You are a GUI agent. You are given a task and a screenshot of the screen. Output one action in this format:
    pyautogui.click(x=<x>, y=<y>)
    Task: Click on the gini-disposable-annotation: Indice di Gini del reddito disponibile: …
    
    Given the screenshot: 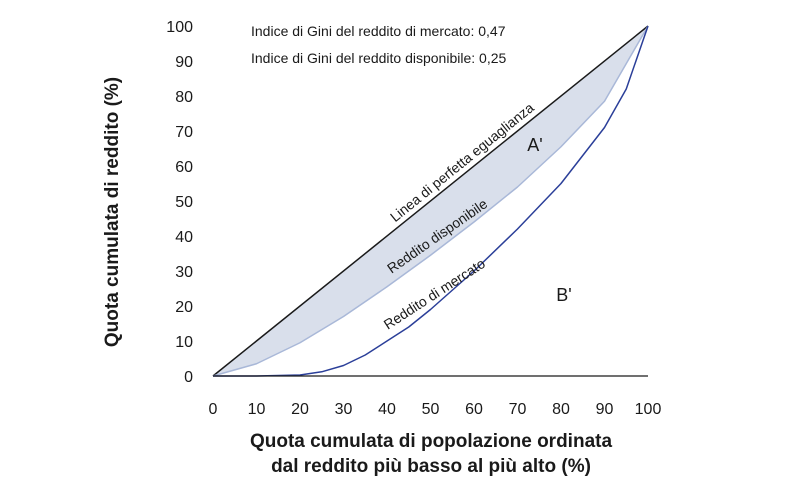 What is the action you would take?
    pyautogui.click(x=378, y=58)
    